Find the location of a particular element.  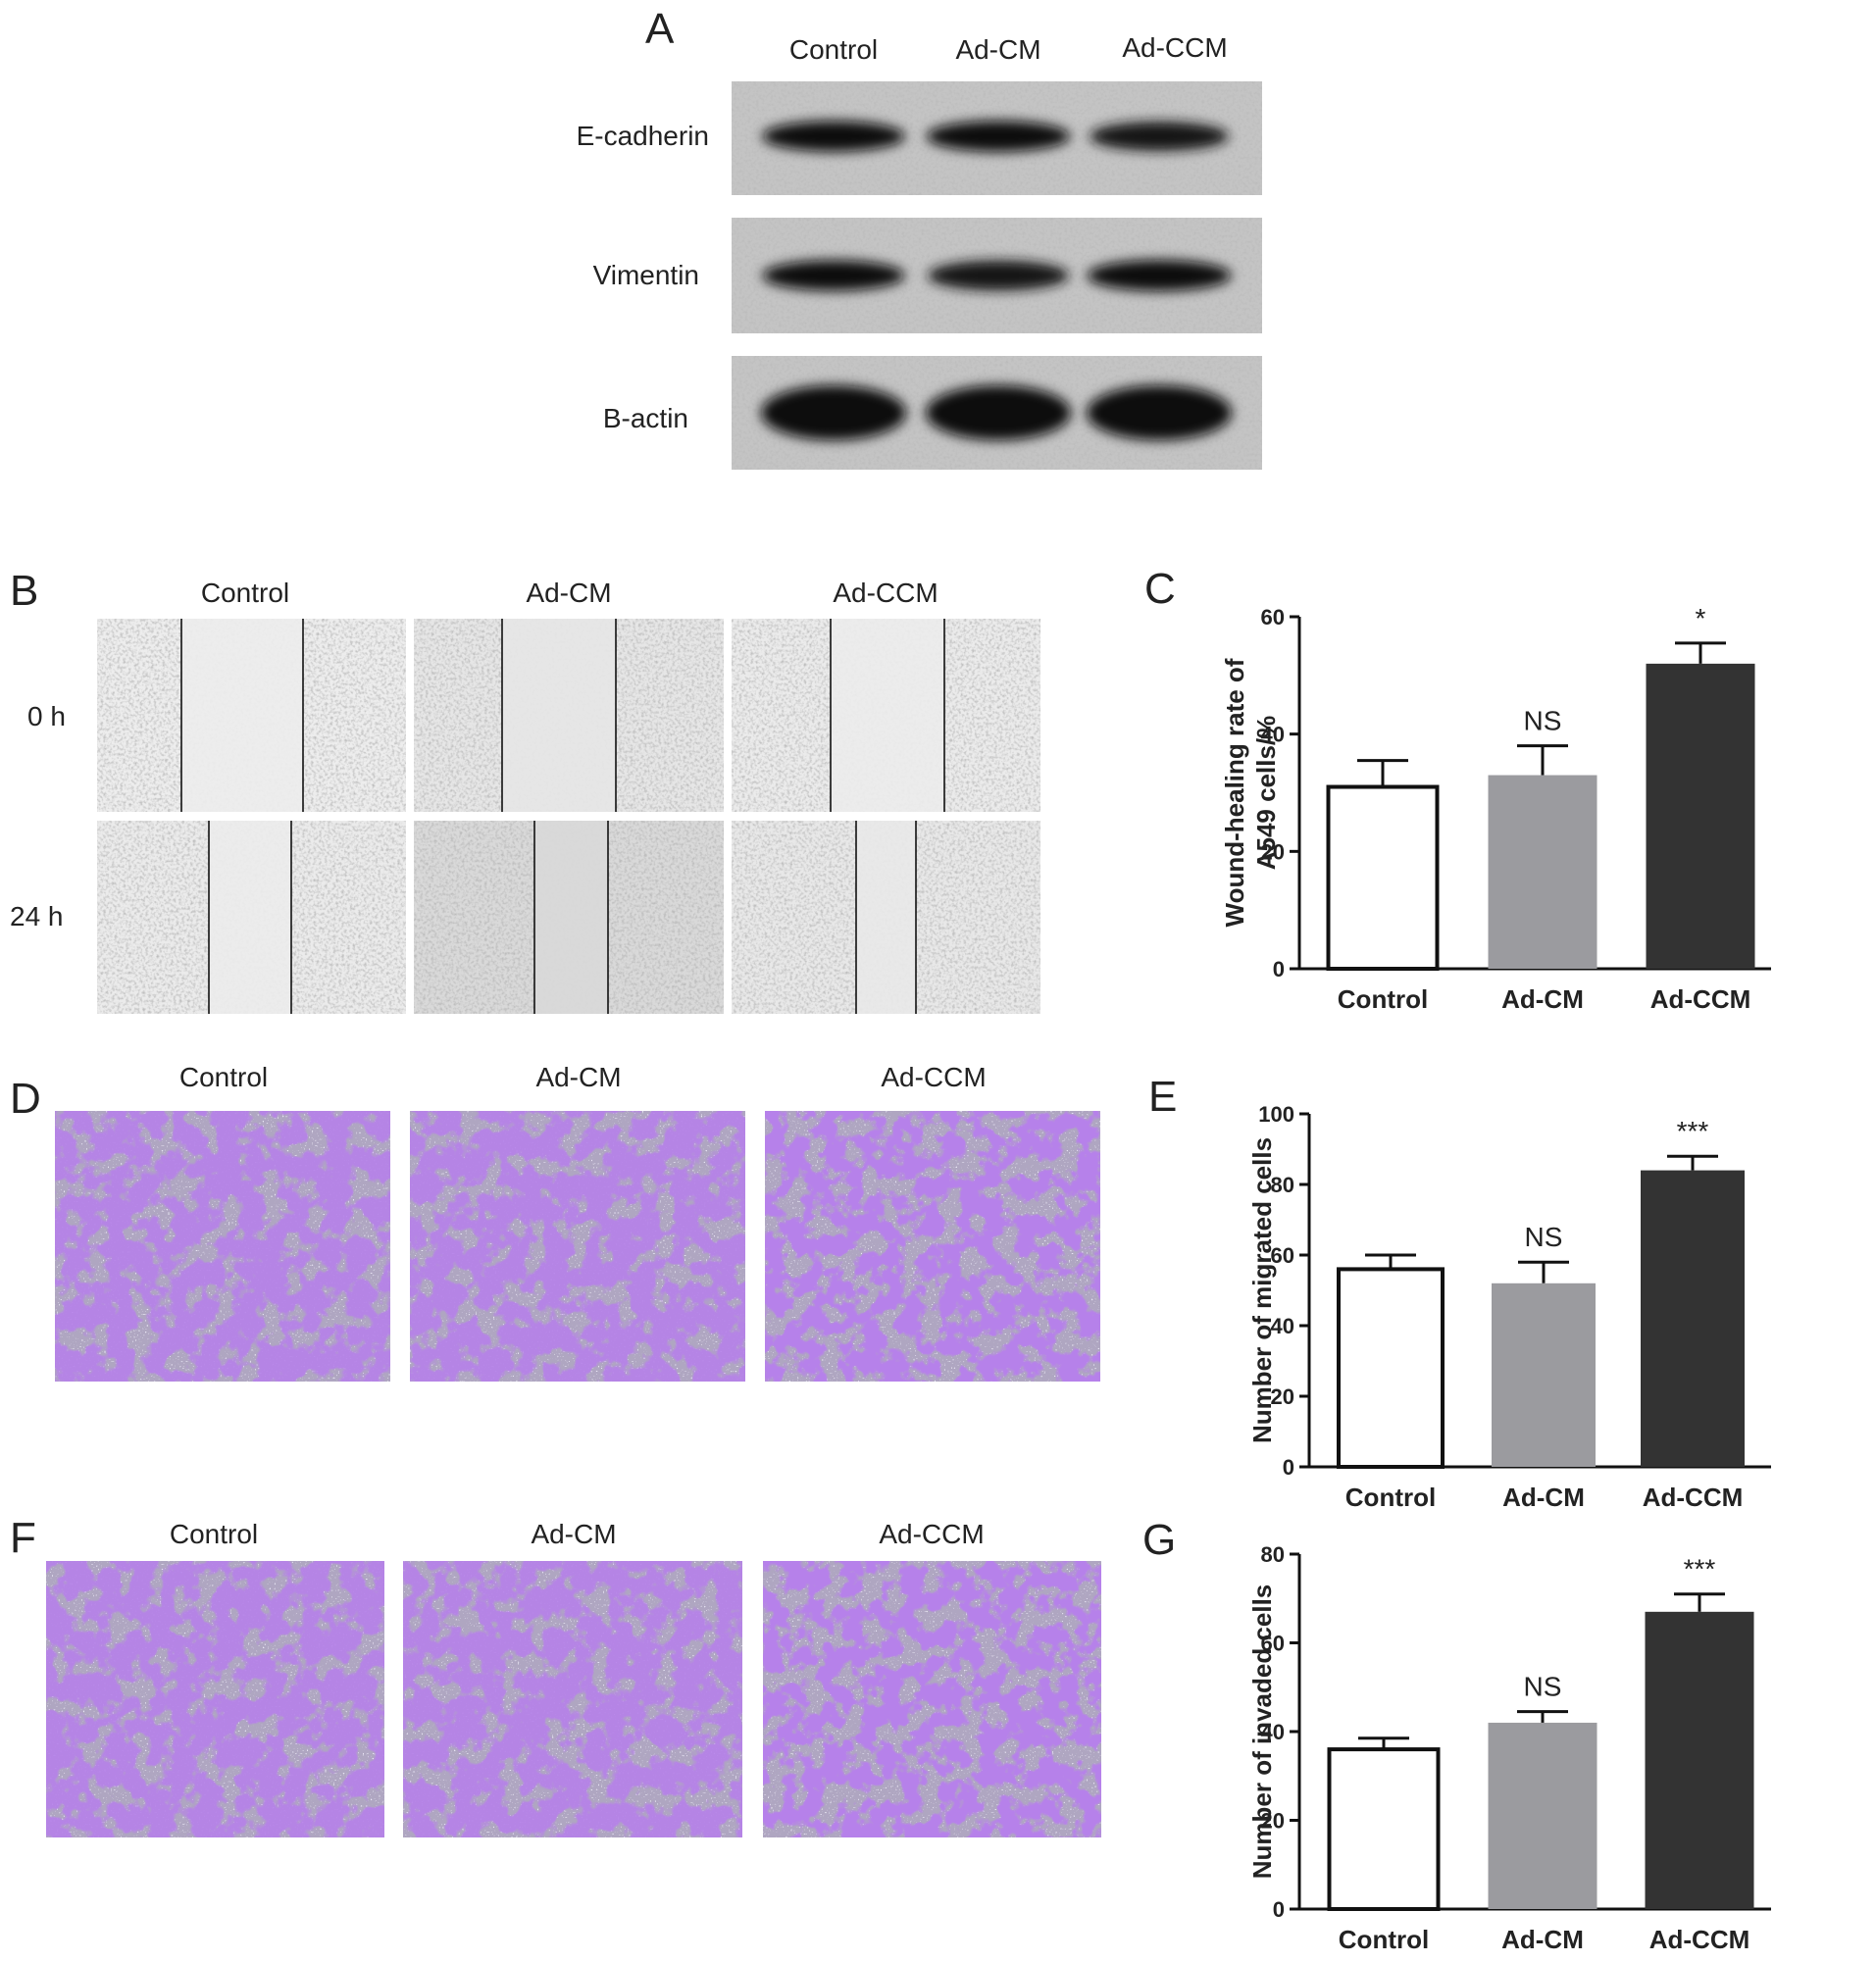

wound-healing-micrographs is located at coordinates (568, 816).